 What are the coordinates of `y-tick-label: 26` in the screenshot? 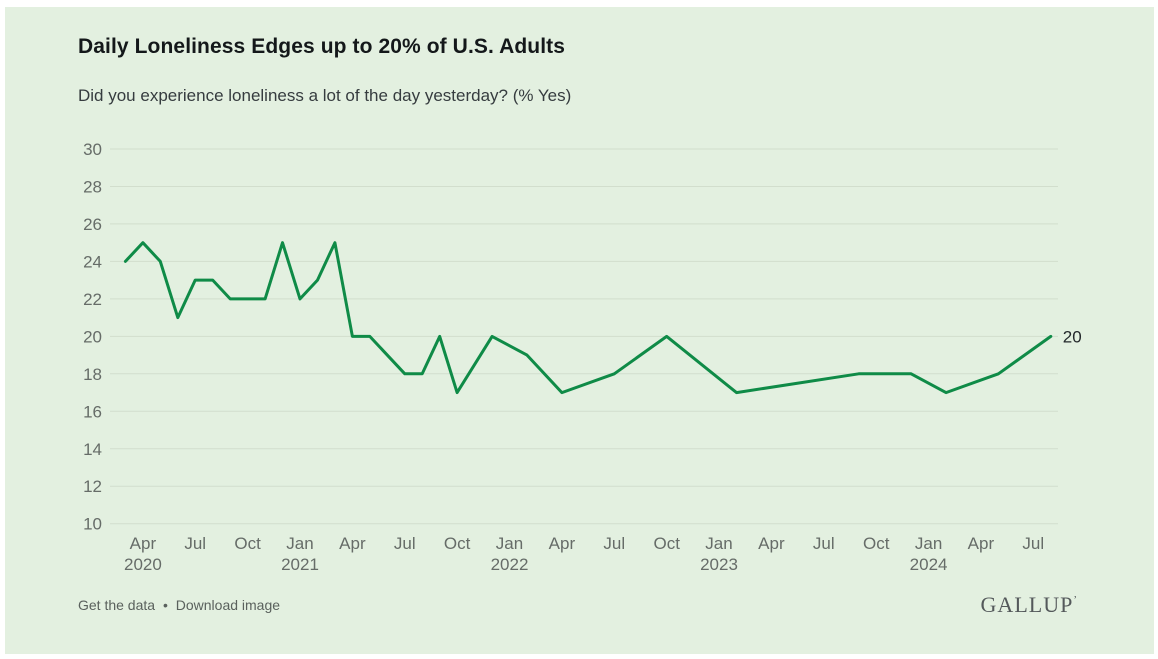 It's located at (92, 224).